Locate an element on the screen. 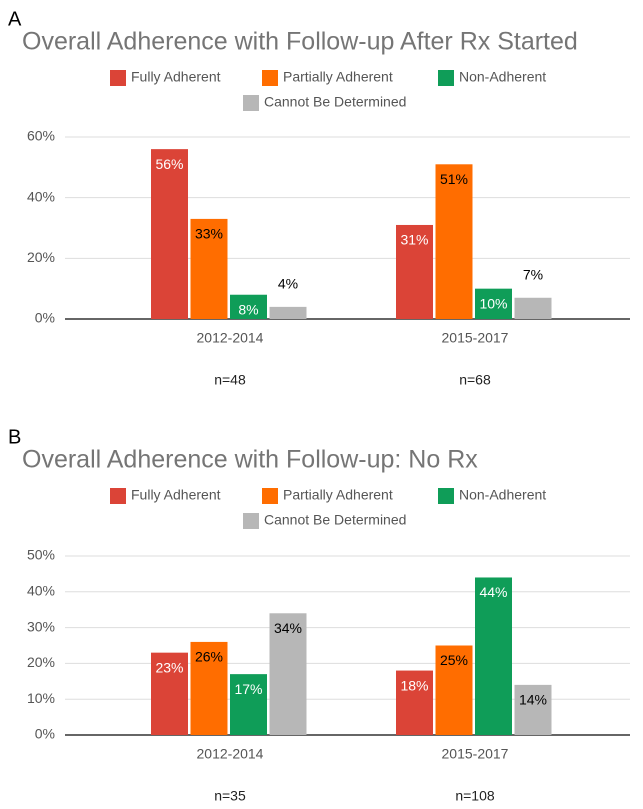 The height and width of the screenshot is (809, 643). value-label: 33% is located at coordinates (209, 234).